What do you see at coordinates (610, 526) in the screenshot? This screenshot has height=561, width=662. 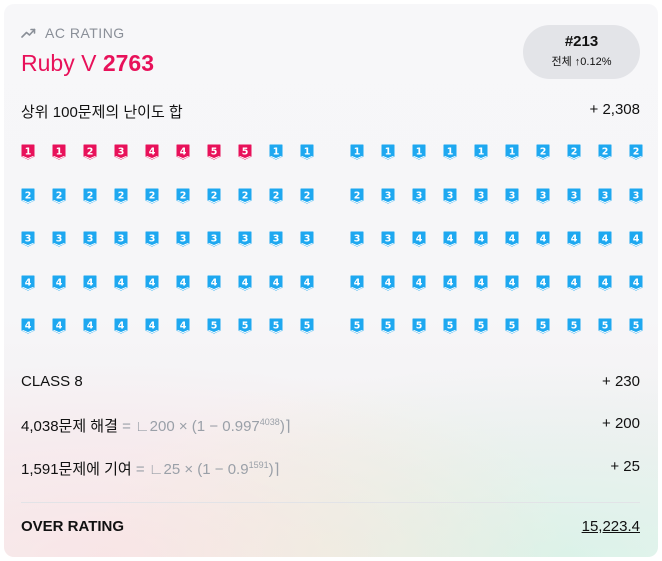 I see `over-rating-value: 15,223.4` at bounding box center [610, 526].